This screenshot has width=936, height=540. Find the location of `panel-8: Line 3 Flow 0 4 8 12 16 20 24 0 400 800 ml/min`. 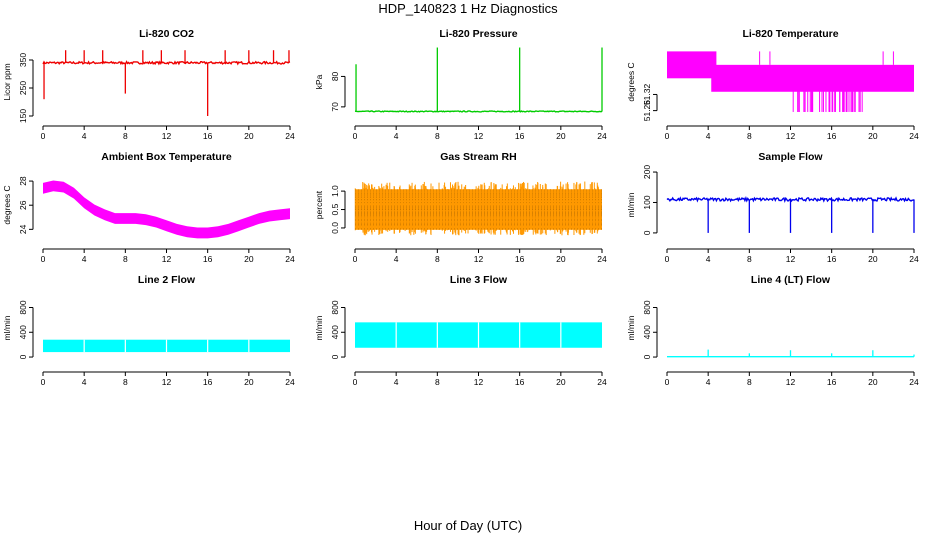

panel-8: Line 3 Flow 0 4 8 12 16 20 24 0 400 800 ml/min is located at coordinates (460, 330).